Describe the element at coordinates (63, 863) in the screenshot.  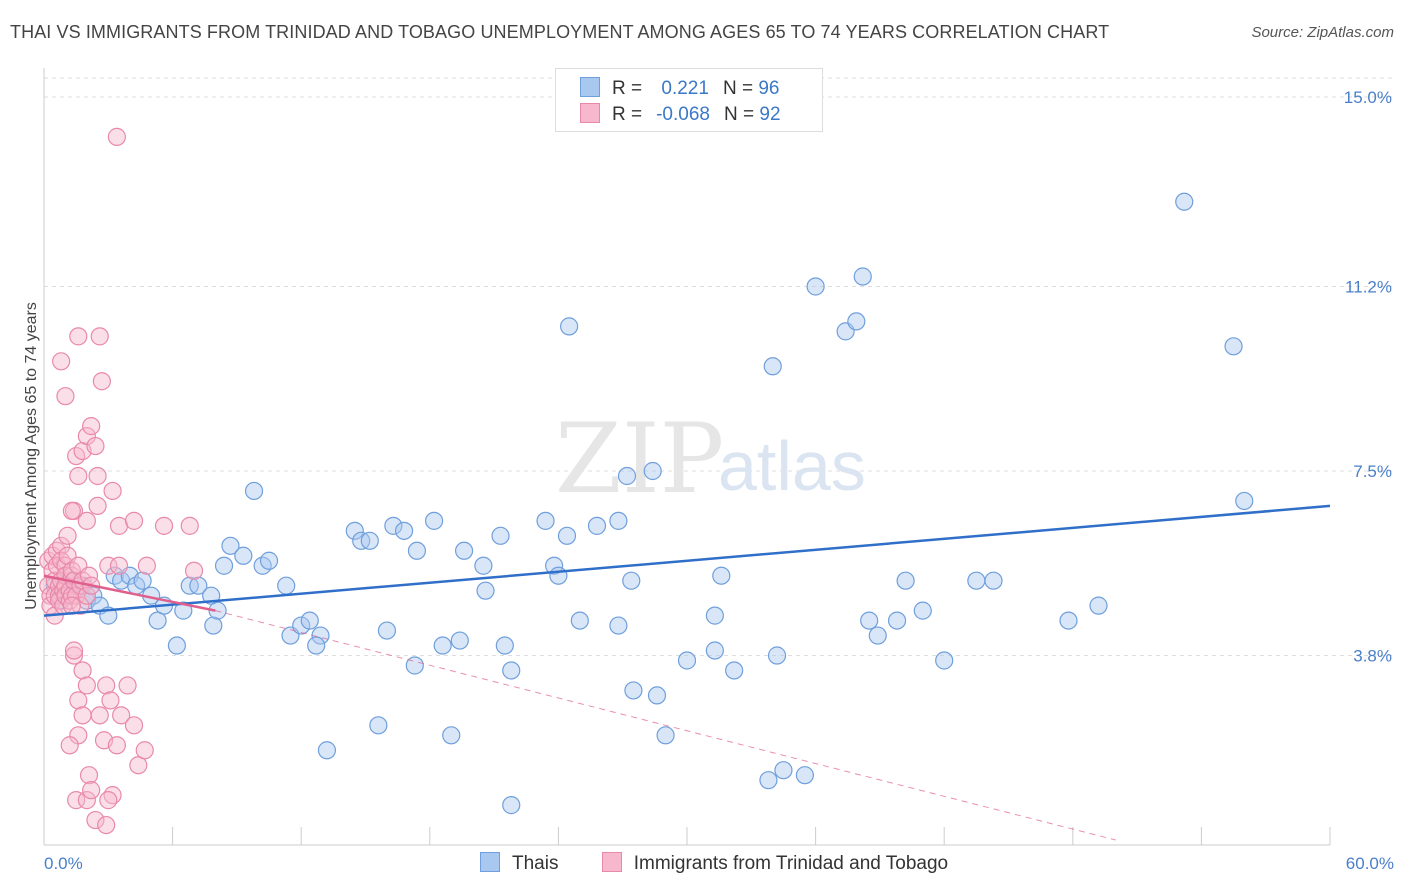
I see `x-tick-label-min: 0.0%` at that location.